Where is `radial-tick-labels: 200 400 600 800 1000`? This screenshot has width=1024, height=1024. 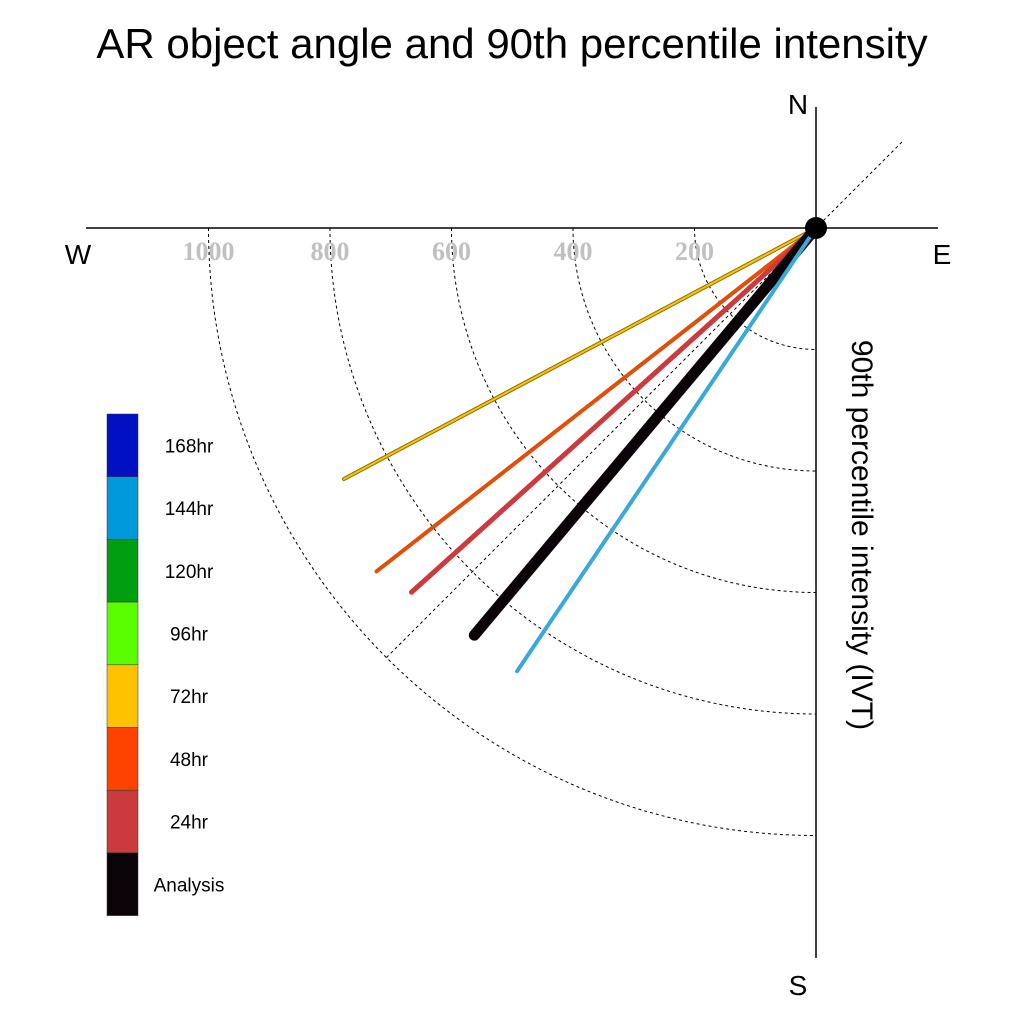
radial-tick-labels: 200 400 600 800 1000 is located at coordinates (449, 251).